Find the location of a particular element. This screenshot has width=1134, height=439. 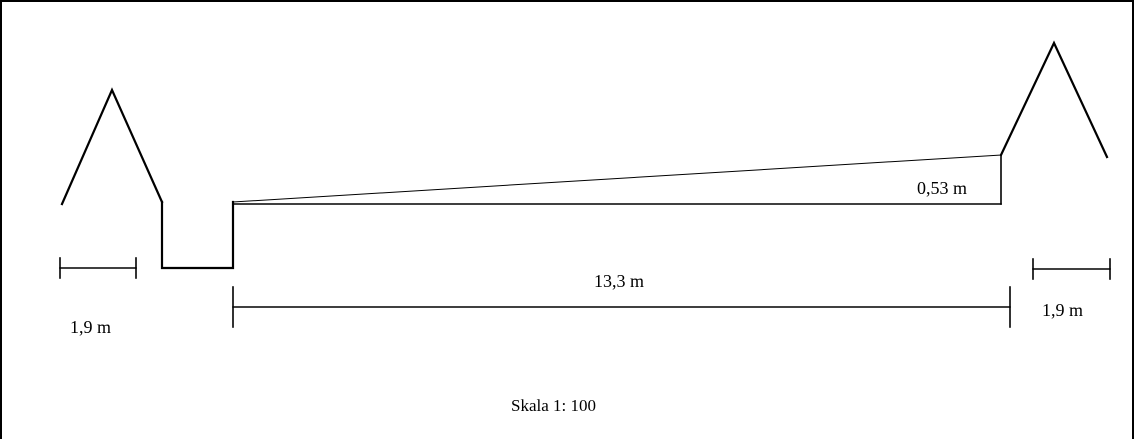

left-width-label: 1,9 m is located at coordinates (91, 327).